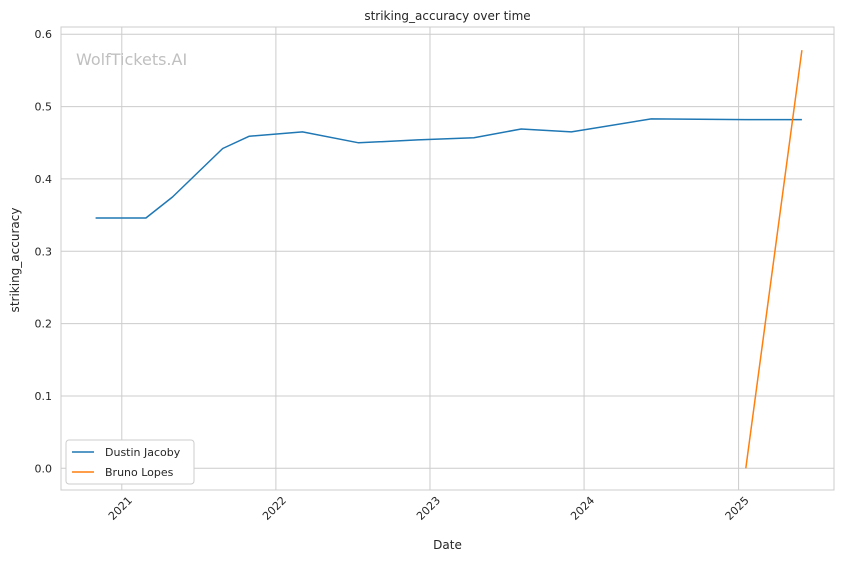 Image resolution: width=844 pixels, height=561 pixels. Describe the element at coordinates (143, 452) in the screenshot. I see `legend-label-dustin-jacoby: Dustin Jacoby` at that location.